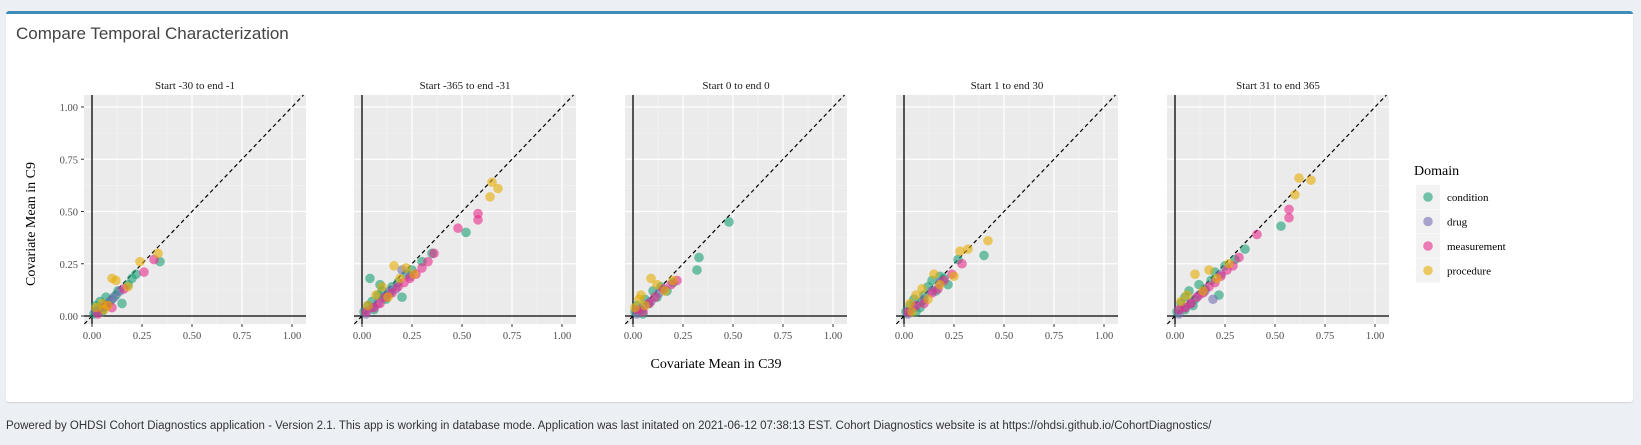 The height and width of the screenshot is (445, 1641). Describe the element at coordinates (31, 224) in the screenshot. I see `y-axis-label: Covariate Mean in C9` at that location.